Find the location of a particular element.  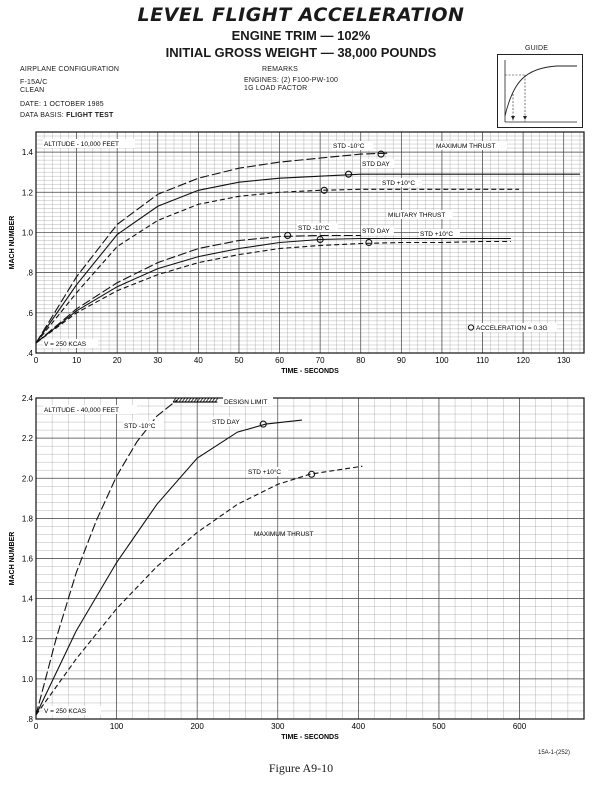

x-tick-label: 500 is located at coordinates (439, 726).